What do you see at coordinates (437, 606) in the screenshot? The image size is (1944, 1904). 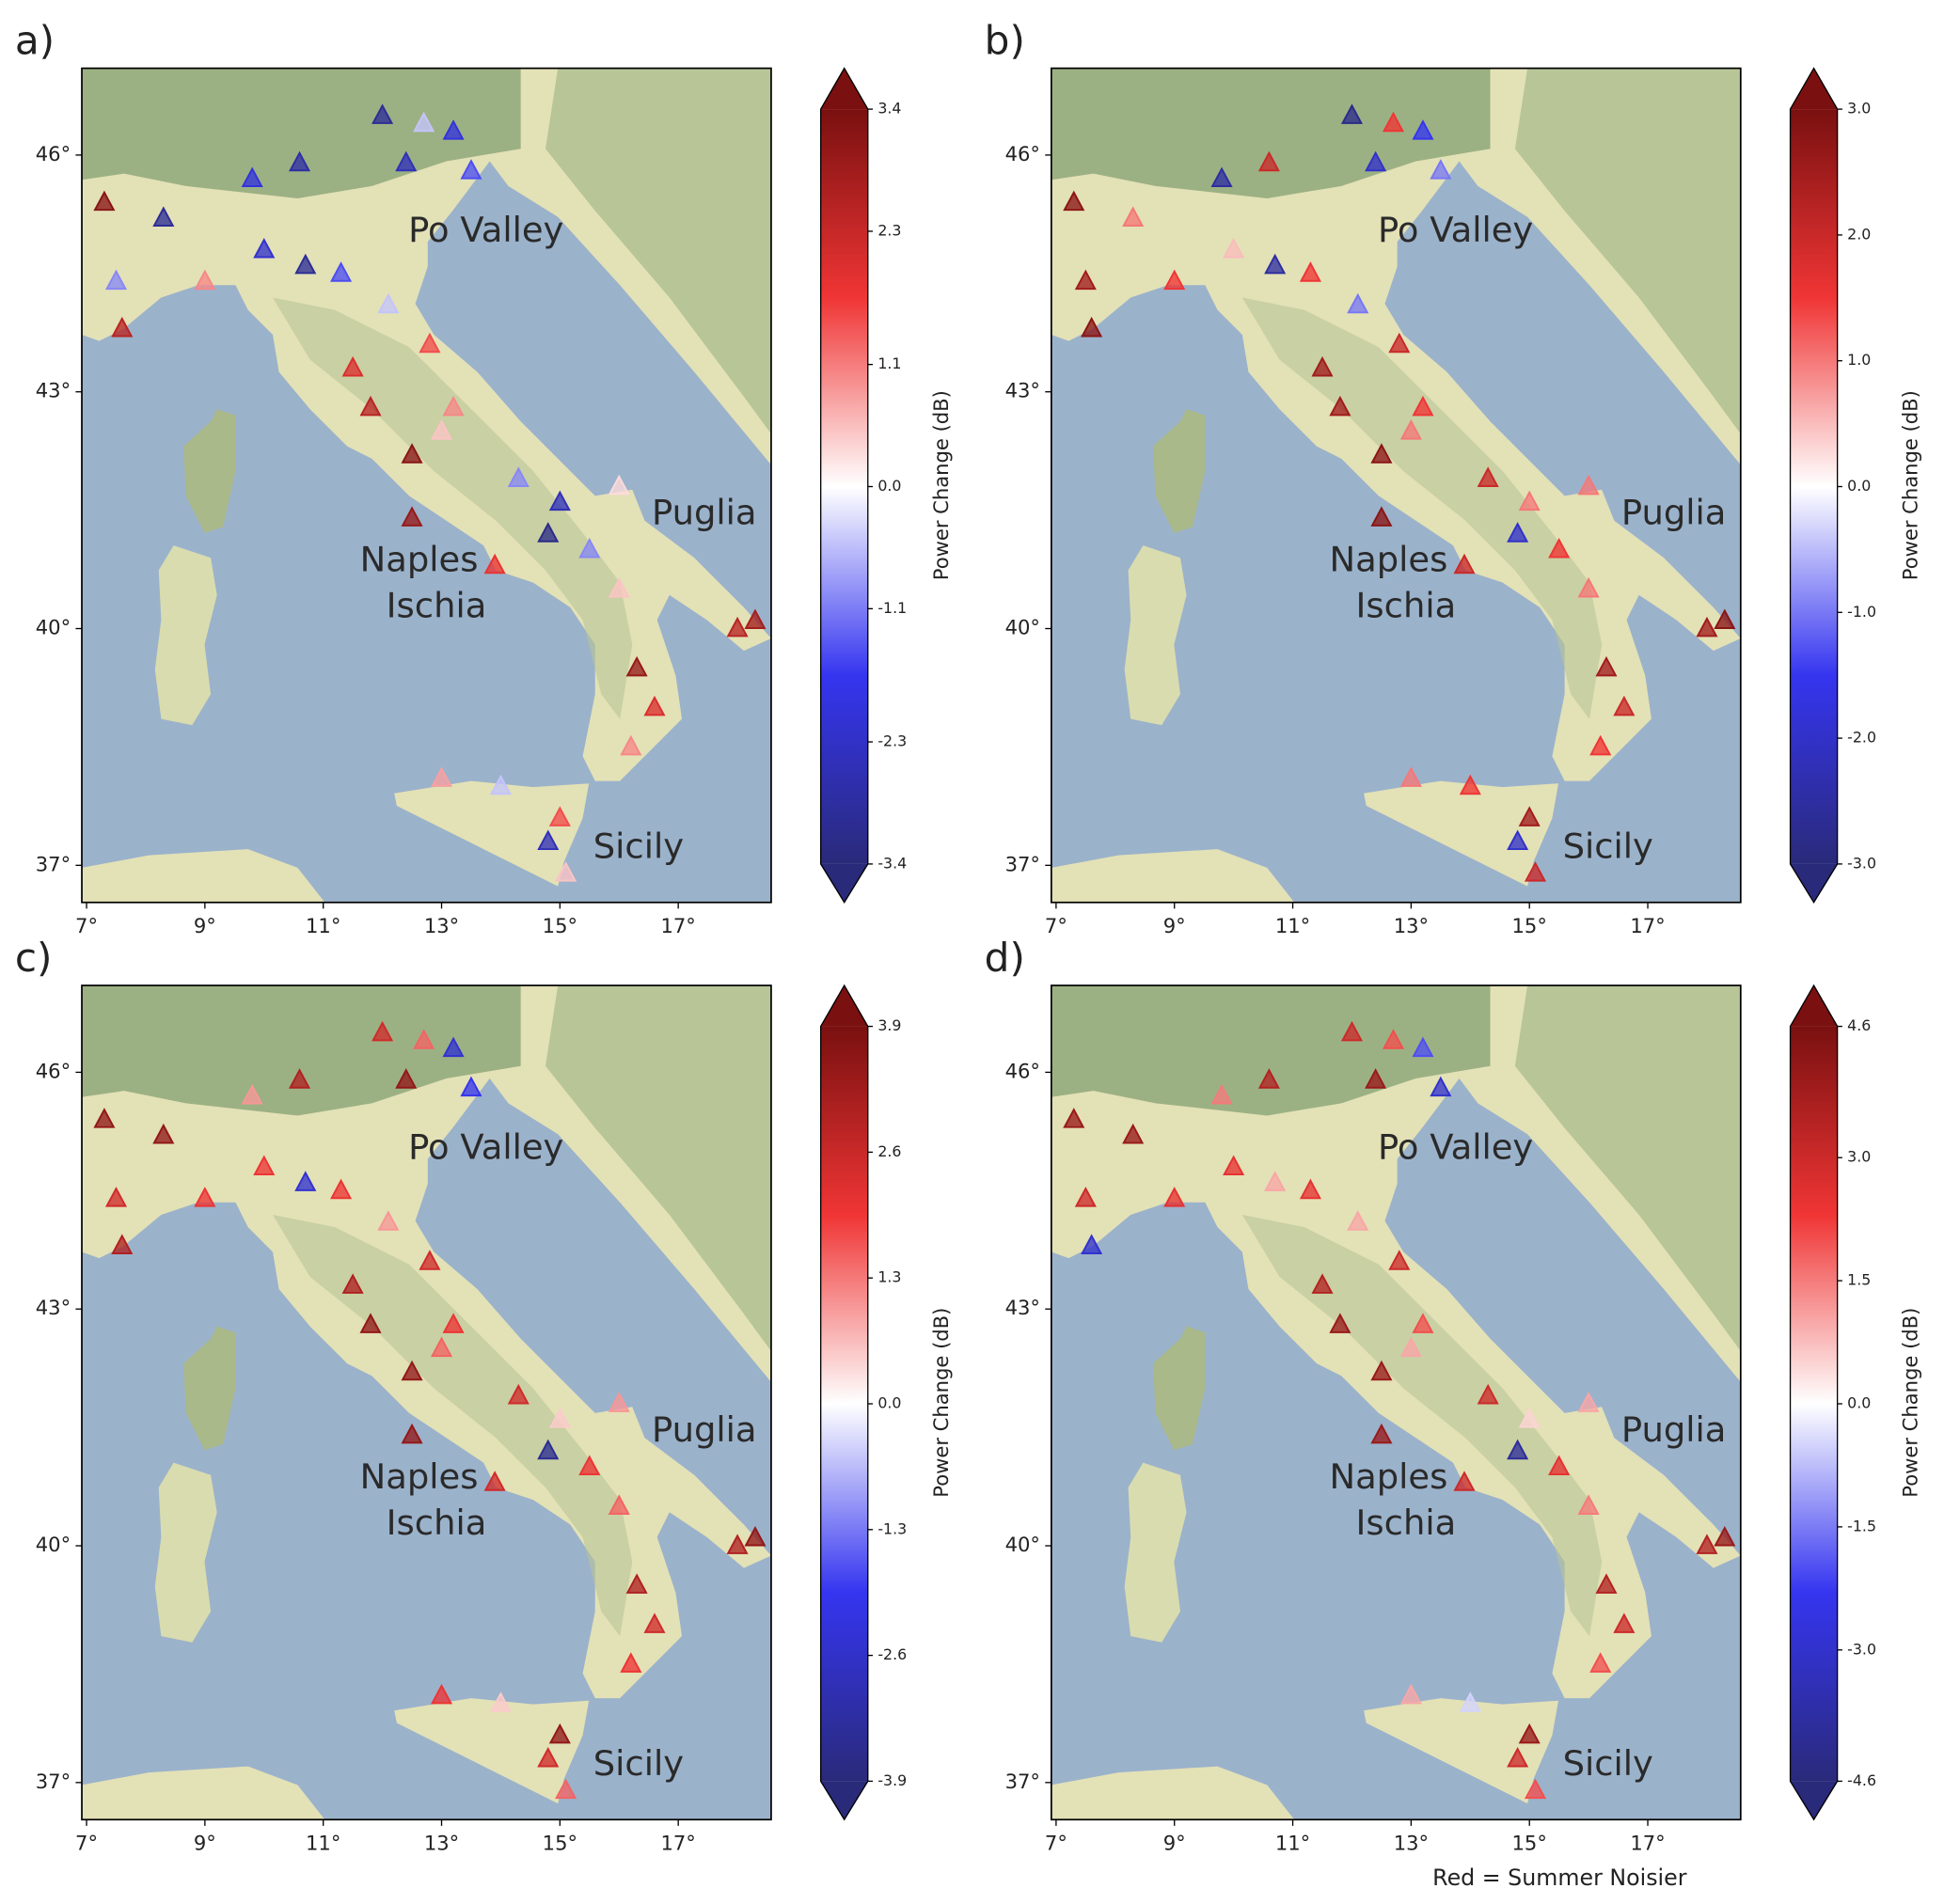 I see `map-annotation: Ischia` at bounding box center [437, 606].